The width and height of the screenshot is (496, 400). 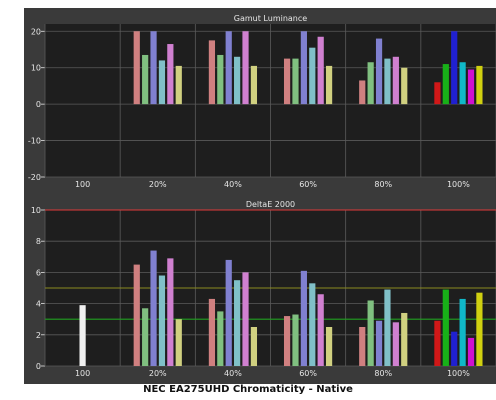 What do you see at coordinates (38, 241) in the screenshot?
I see `y-tick-label: 8` at bounding box center [38, 241].